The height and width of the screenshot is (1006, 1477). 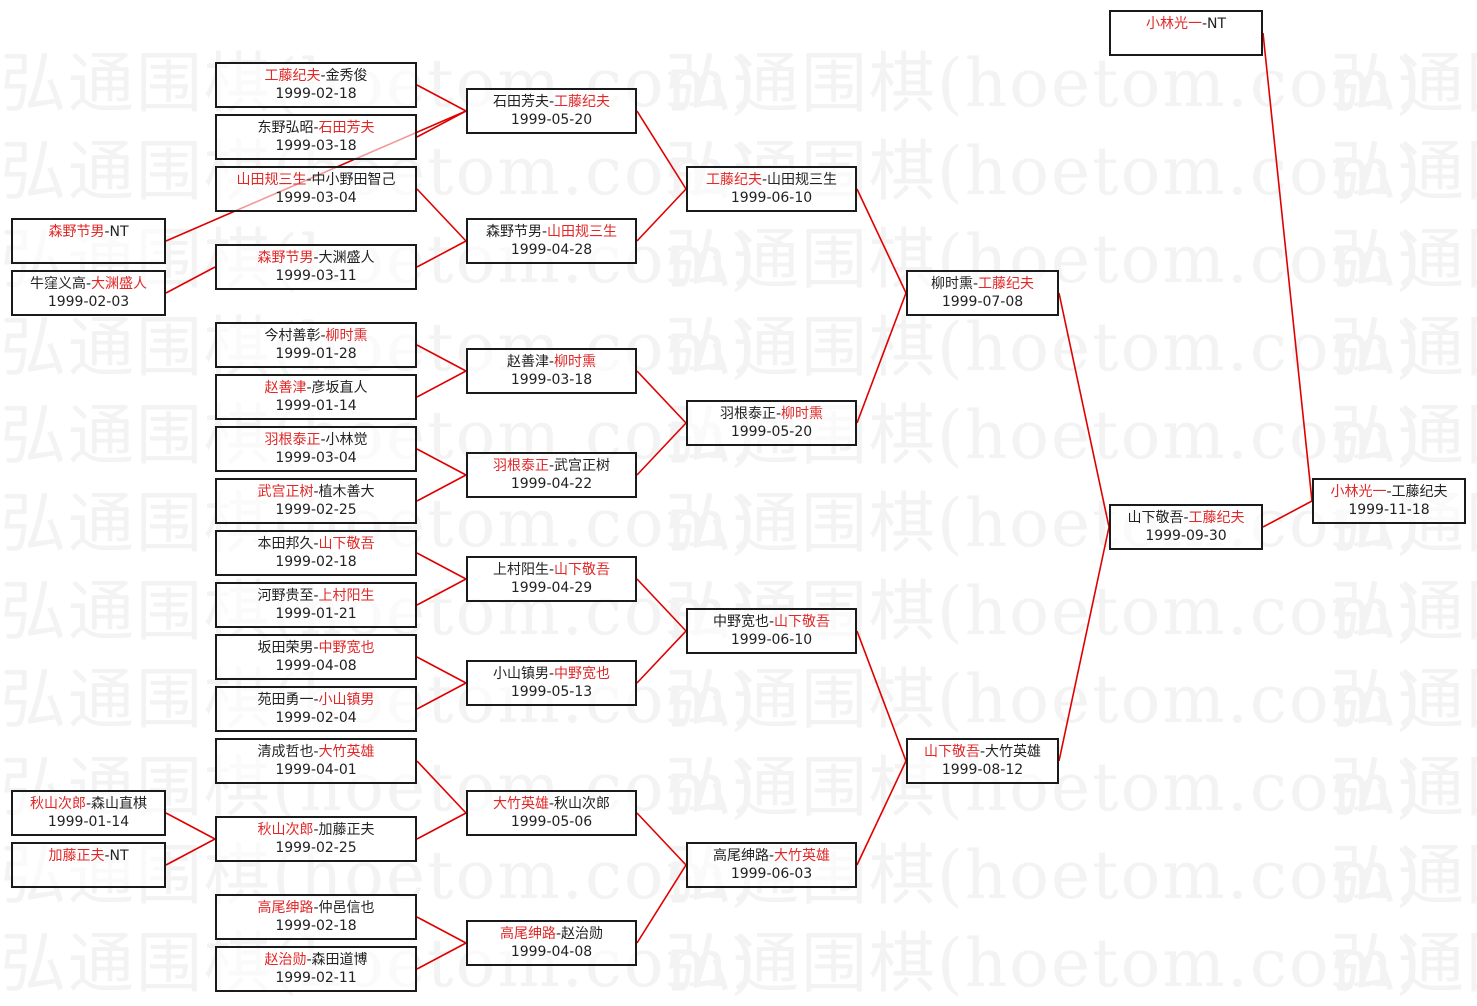 What do you see at coordinates (88, 293) in the screenshot?
I see `match-box: 牛窪义高-大渊盛人 1999-02-03` at bounding box center [88, 293].